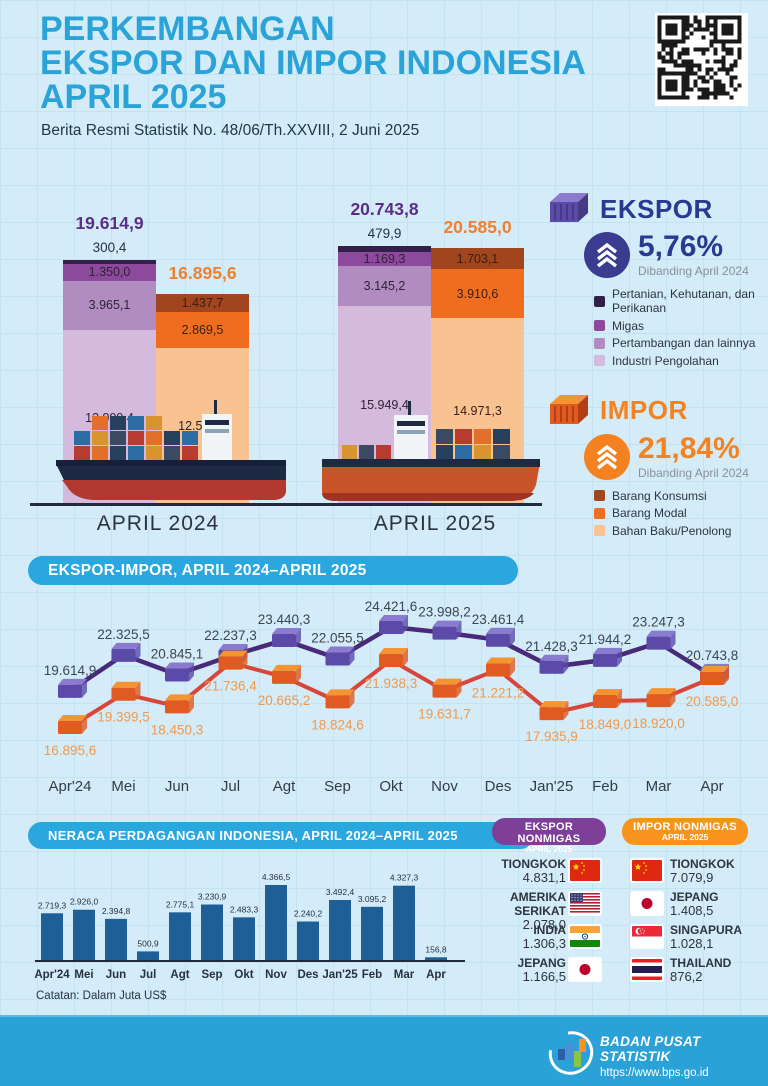  Describe the element at coordinates (544, 877) in the screenshot. I see `country-value: 4.831,1` at that location.